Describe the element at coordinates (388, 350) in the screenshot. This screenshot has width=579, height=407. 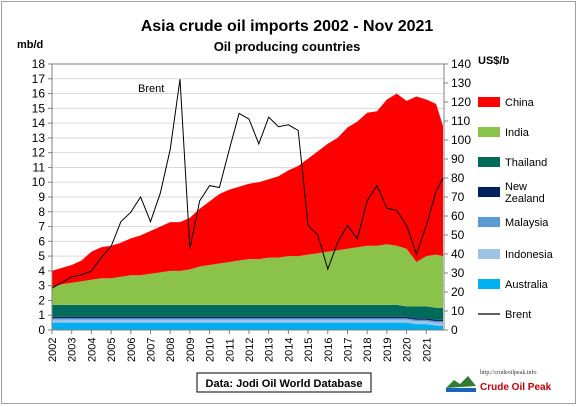
I see `x-tick-label: 2019` at that location.